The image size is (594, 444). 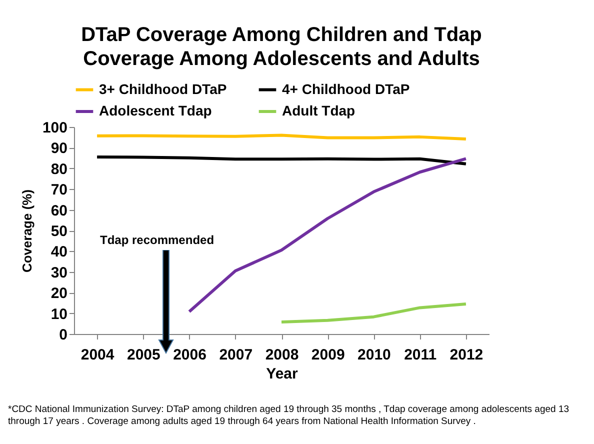 What do you see at coordinates (163, 88) in the screenshot?
I see `legend-label: 3+ Childhood DTaP` at bounding box center [163, 88].